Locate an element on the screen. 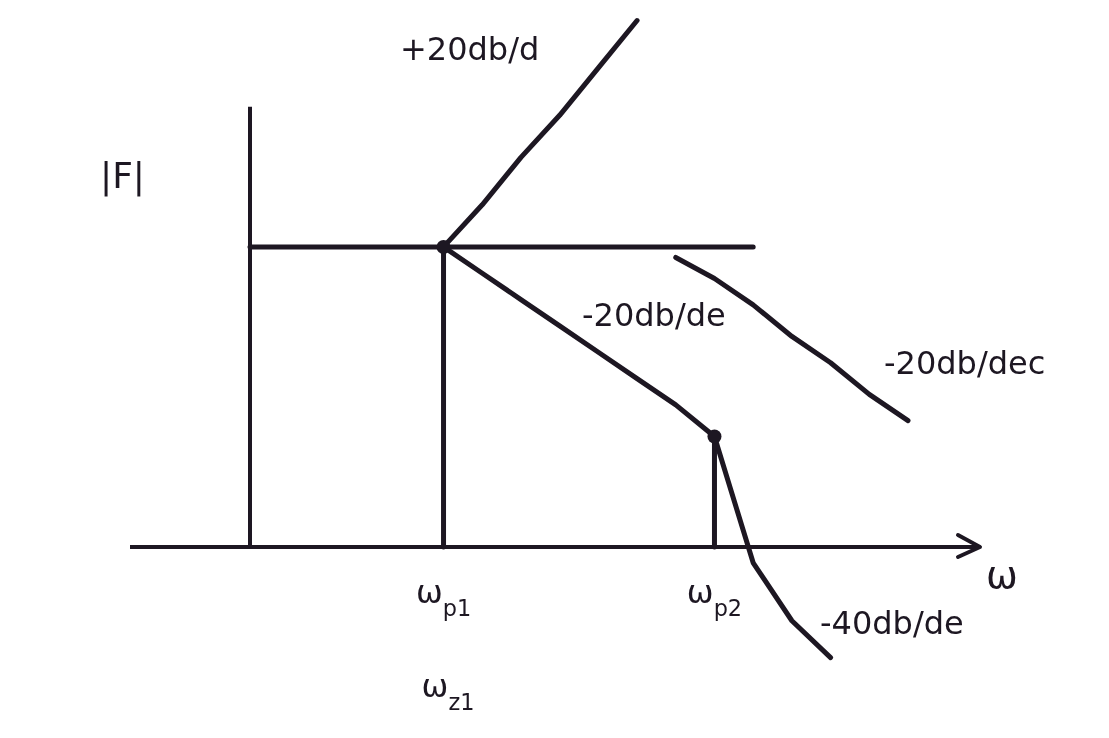 The width and height of the screenshot is (1109, 738). annotation: -40db/de is located at coordinates (892, 623).